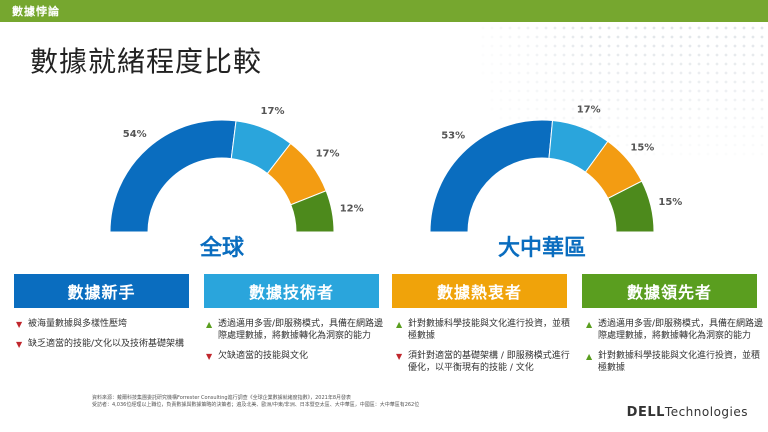 Image resolution: width=768 pixels, height=432 pixels. I want to click on section-label: 數據悖論, so click(36, 11).